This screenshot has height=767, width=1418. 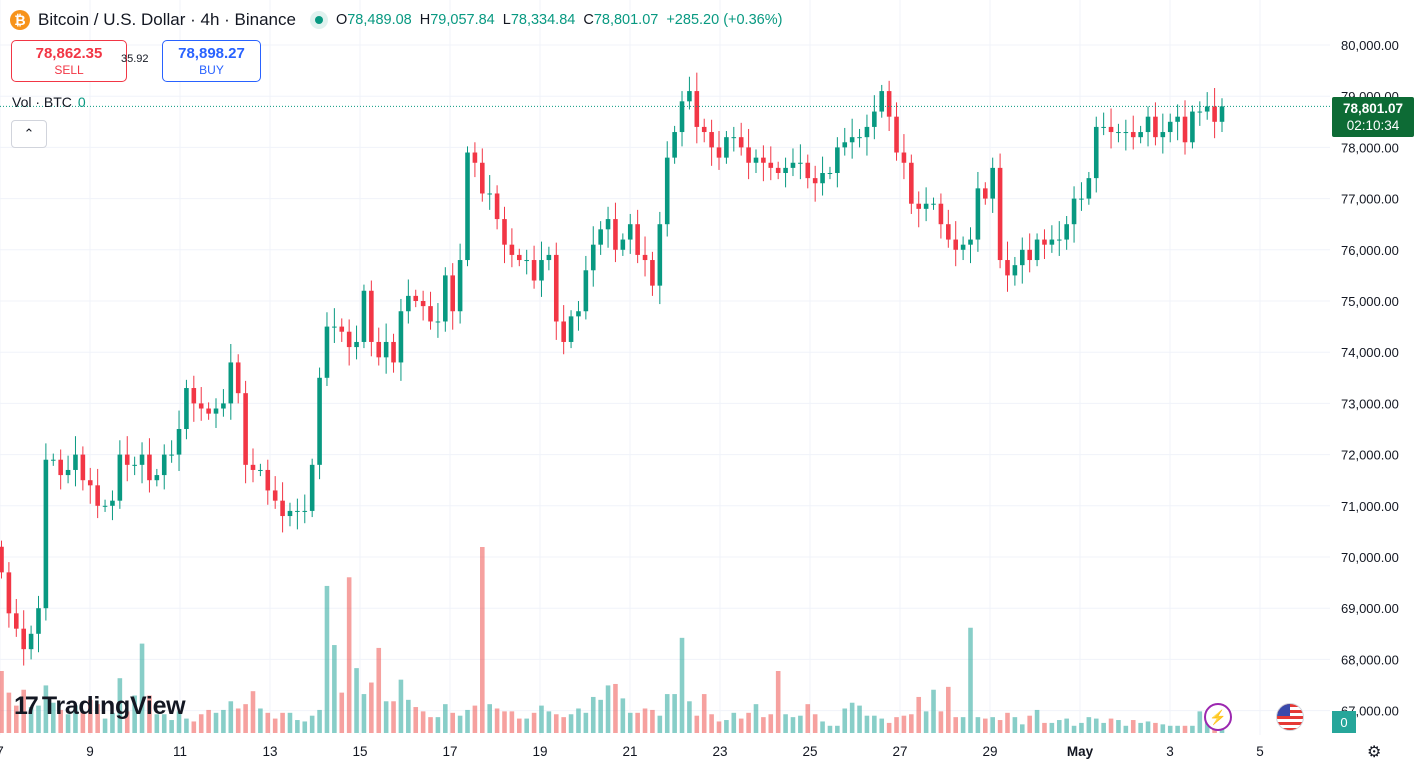 What do you see at coordinates (724, 20) in the screenshot?
I see `change-value: +285.20 (+0.36%)` at bounding box center [724, 20].